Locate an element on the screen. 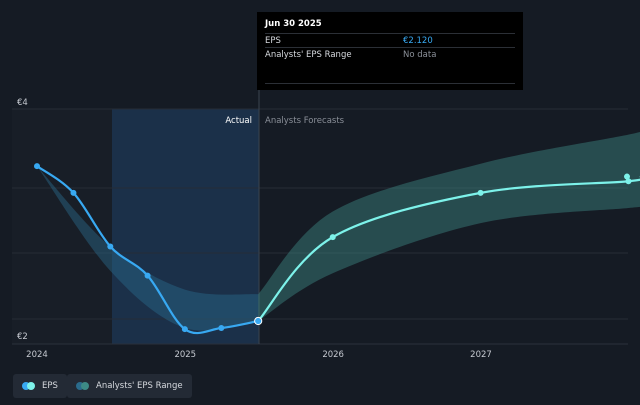 This screenshot has width=640, height=405. range-legend-icon is located at coordinates (83, 386).